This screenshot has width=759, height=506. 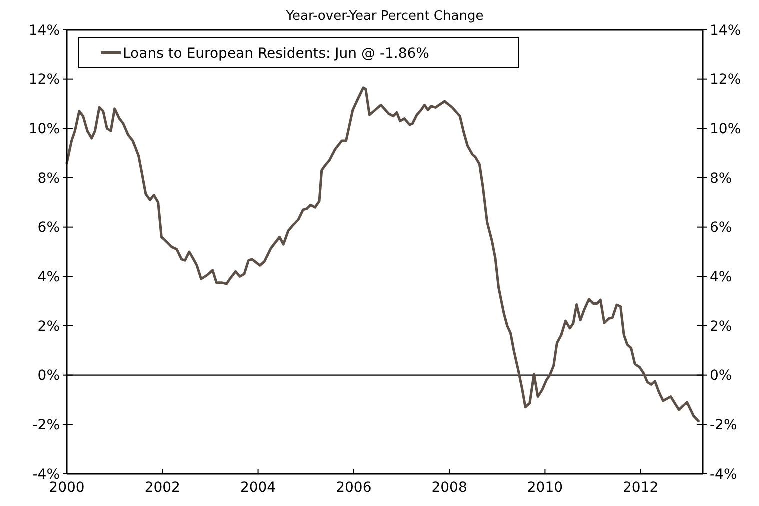 What do you see at coordinates (46, 474) in the screenshot?
I see `y-tick-label: -4%` at bounding box center [46, 474].